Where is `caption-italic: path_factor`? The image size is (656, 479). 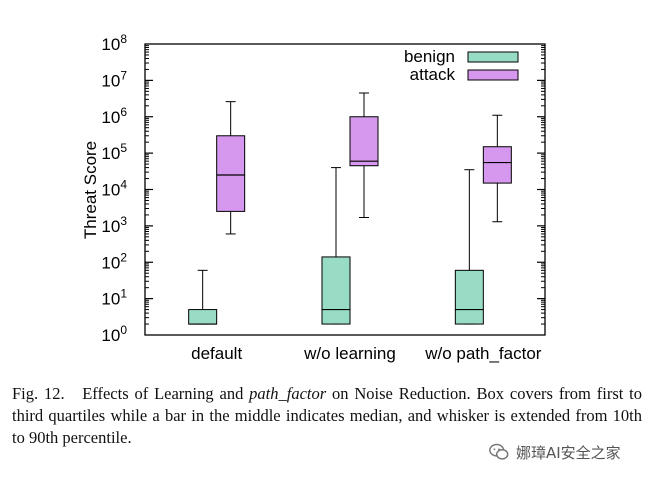 caption-italic: path_factor is located at coordinates (288, 393).